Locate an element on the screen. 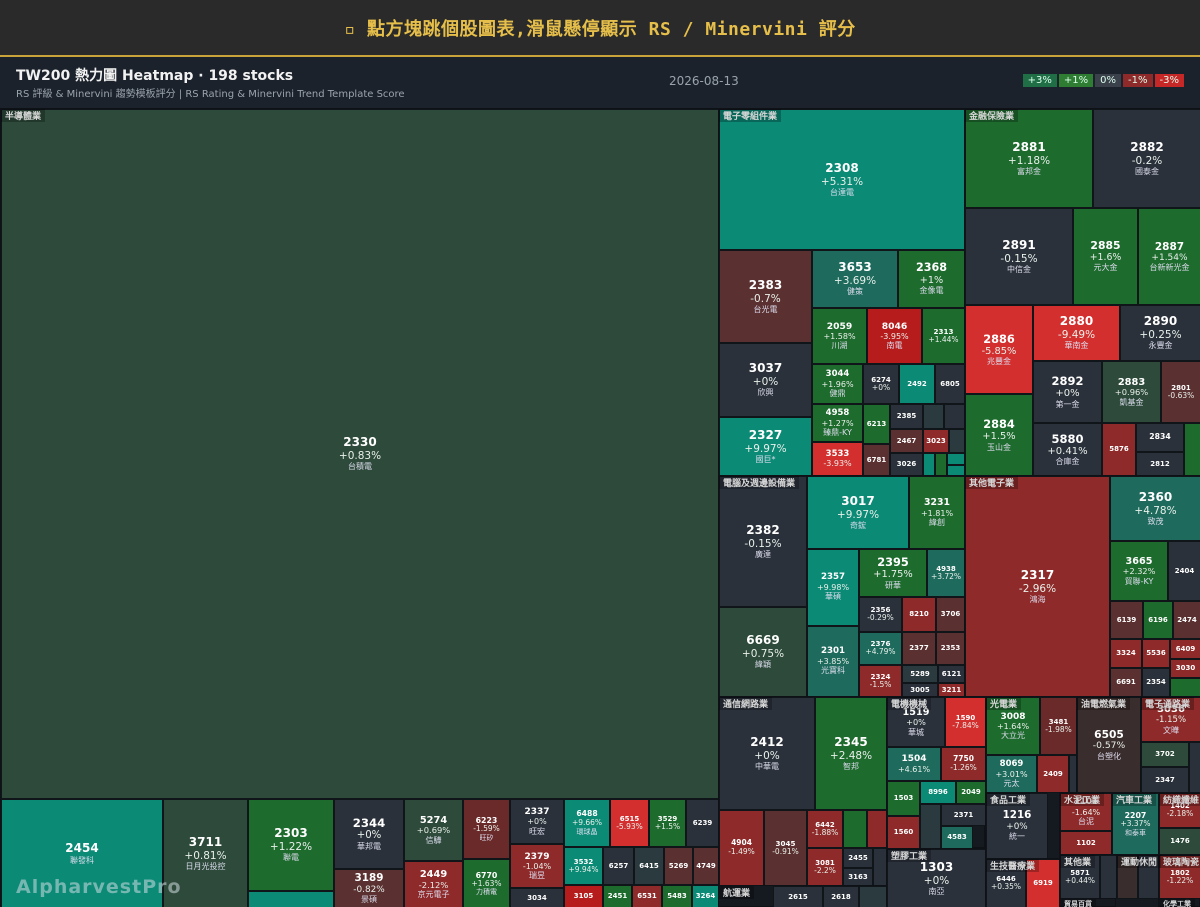 This screenshot has height=907, width=1200. stock-tile: 3105 is located at coordinates (583, 896).